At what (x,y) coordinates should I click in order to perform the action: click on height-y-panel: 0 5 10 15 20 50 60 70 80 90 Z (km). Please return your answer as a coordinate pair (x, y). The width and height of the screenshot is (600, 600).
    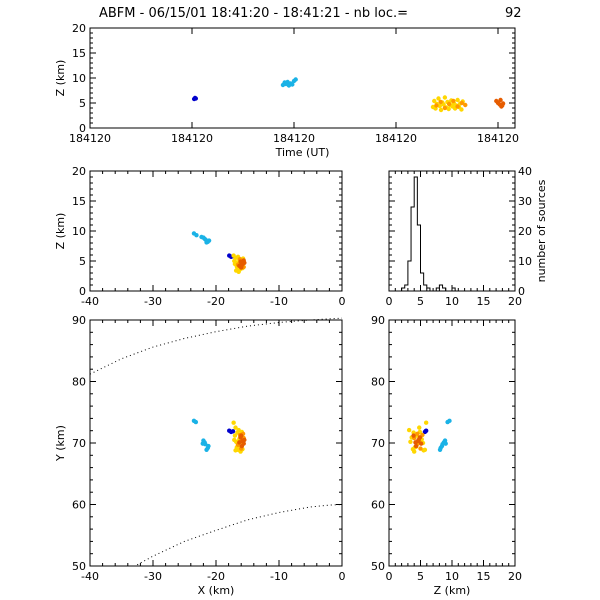
    Looking at the image, I should click on (446, 455).